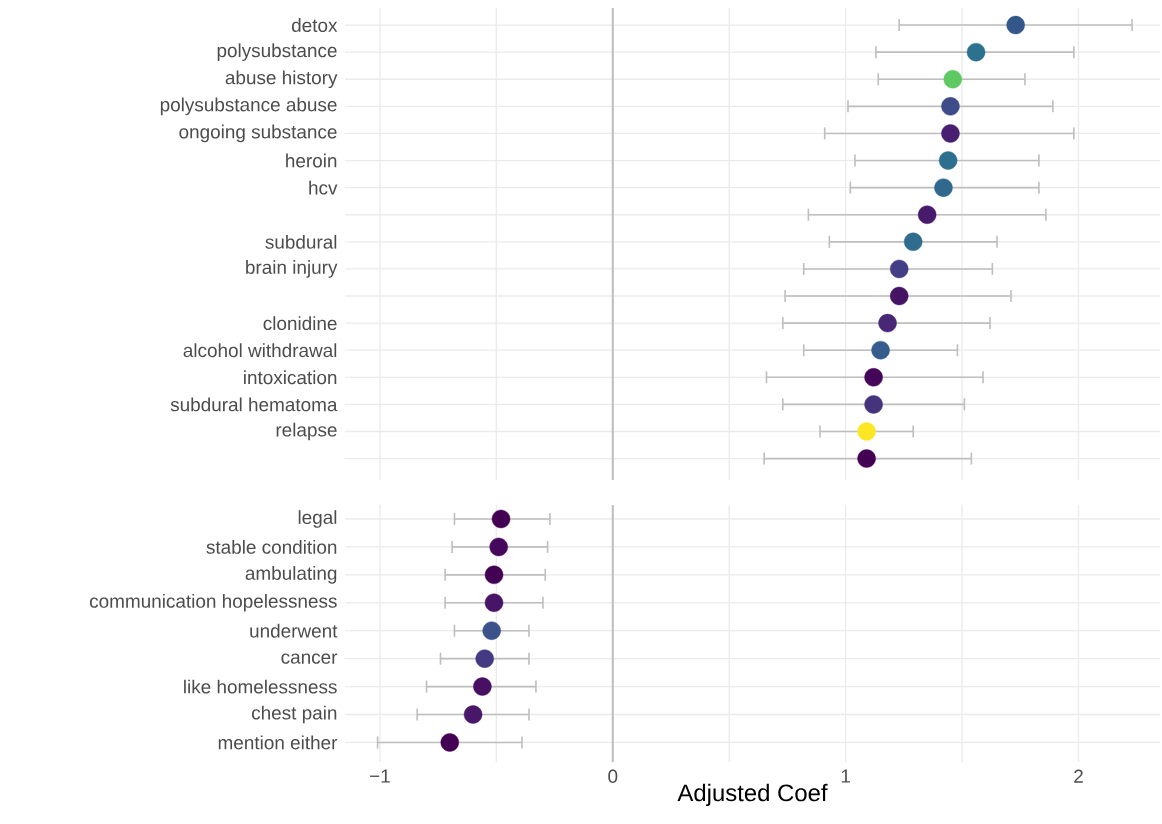  What do you see at coordinates (613, 776) in the screenshot?
I see `x-tick-label: 0` at bounding box center [613, 776].